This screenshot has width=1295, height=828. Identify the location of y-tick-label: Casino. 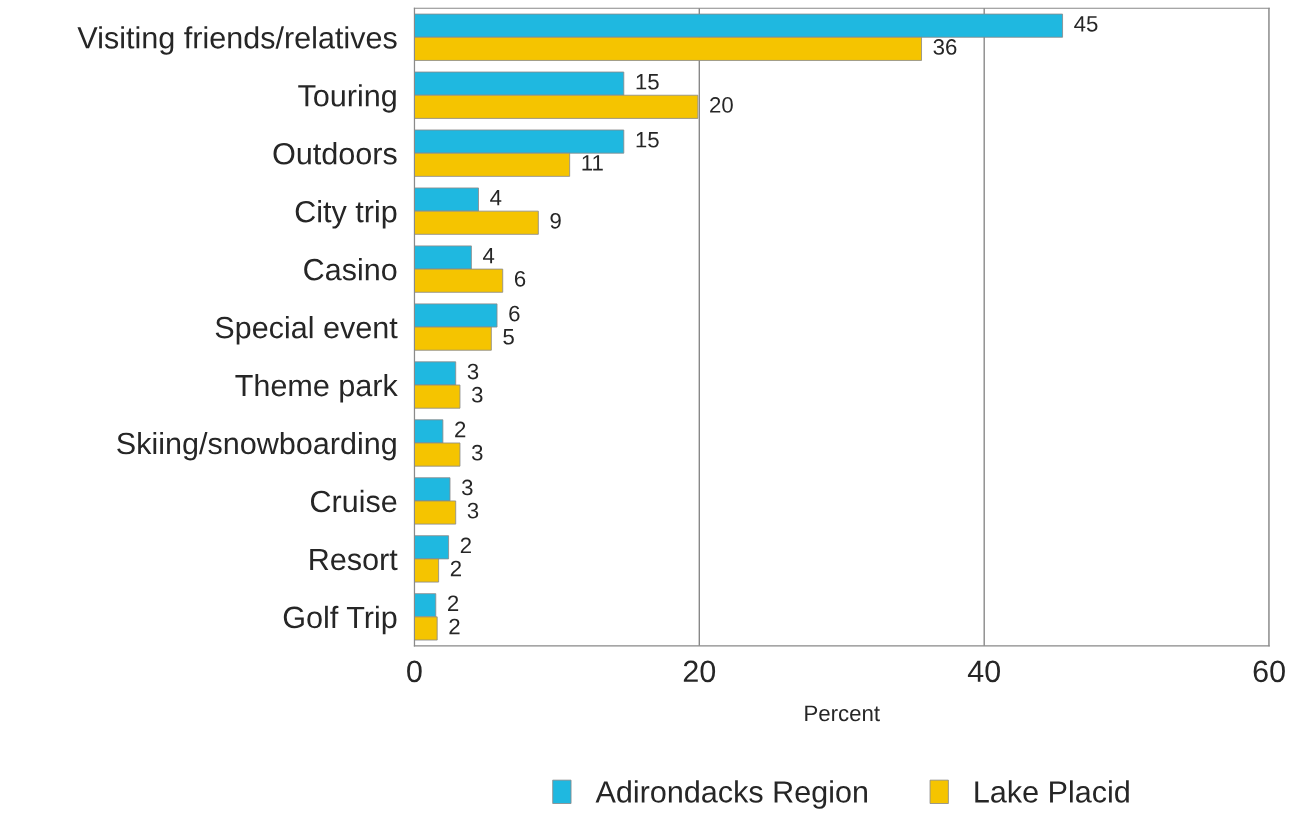
(350, 269).